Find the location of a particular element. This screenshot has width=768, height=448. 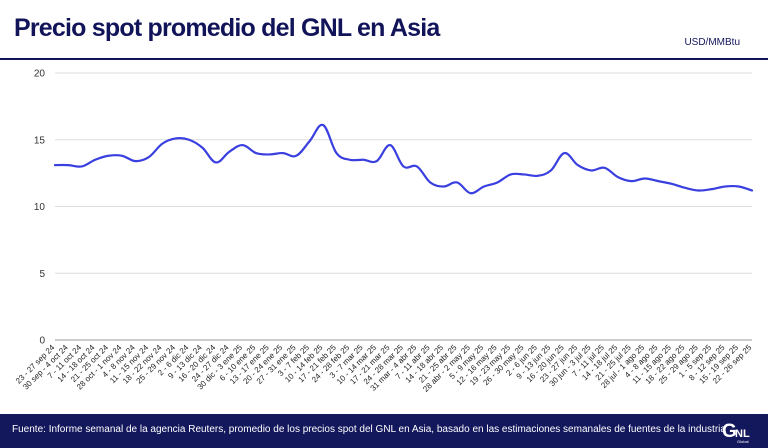

y-tick-label: 10 is located at coordinates (40, 207).